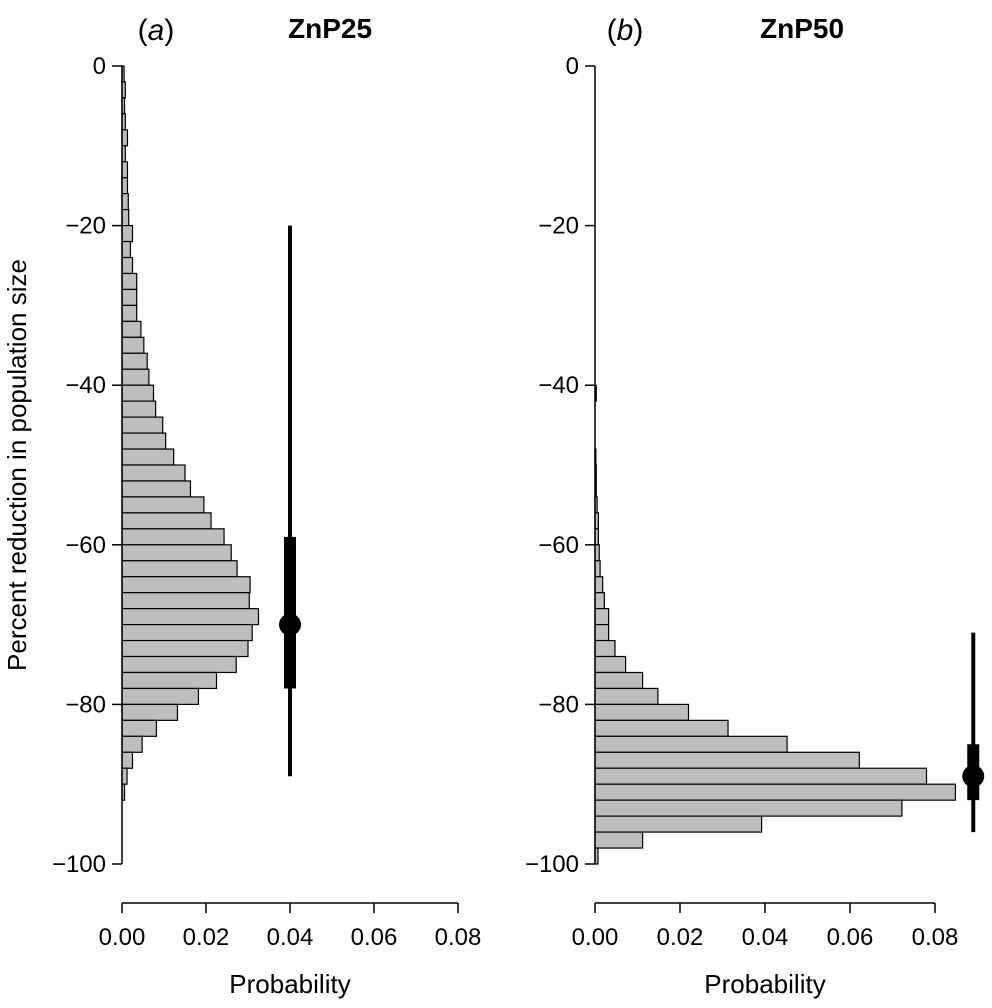  What do you see at coordinates (625, 30) in the screenshot?
I see `panel-letter: (b)` at bounding box center [625, 30].